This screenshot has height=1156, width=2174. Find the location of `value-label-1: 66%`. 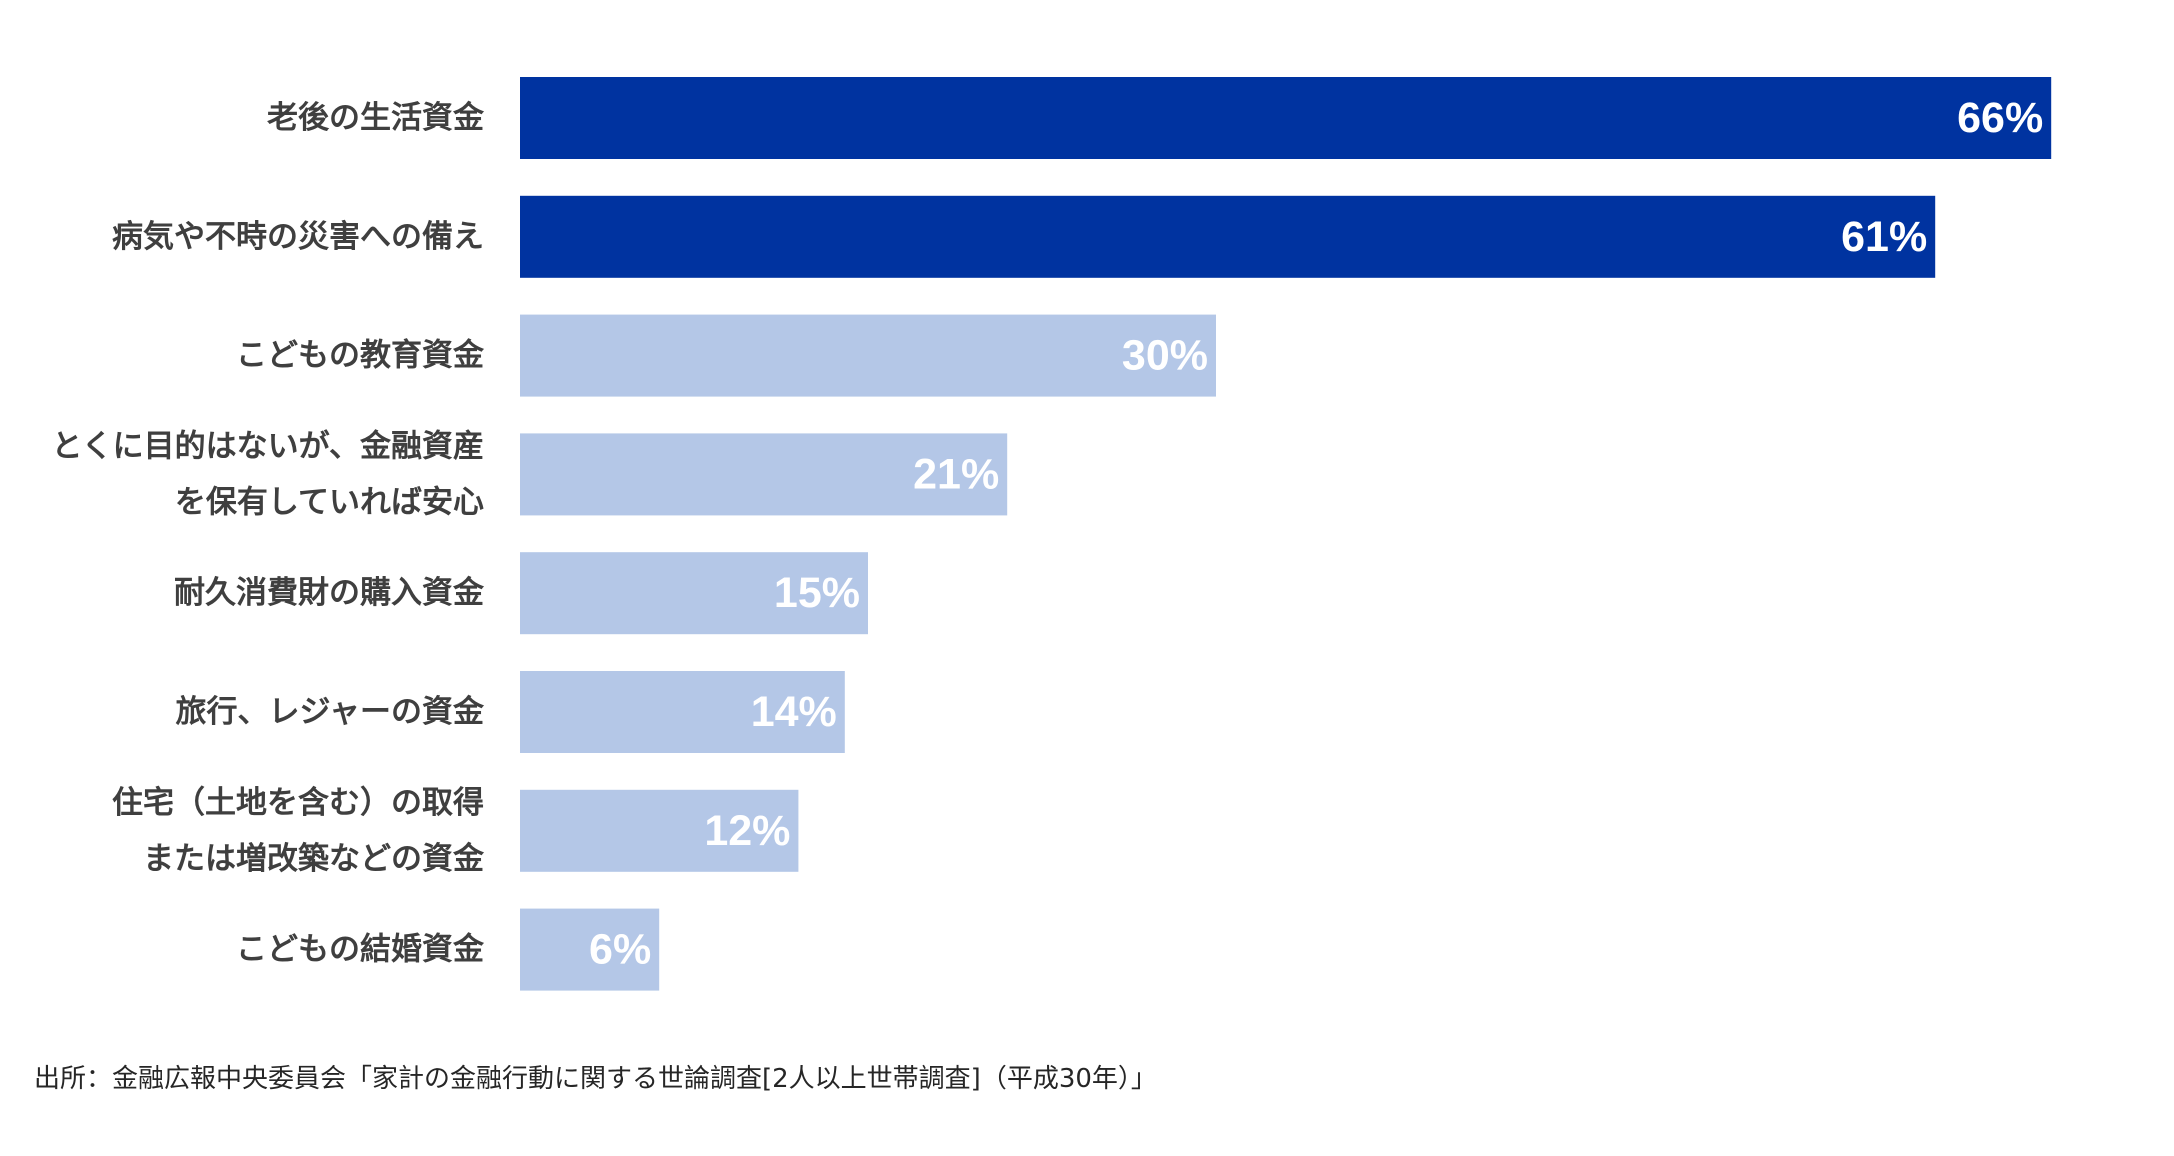

value-label-1: 66% is located at coordinates (2000, 118).